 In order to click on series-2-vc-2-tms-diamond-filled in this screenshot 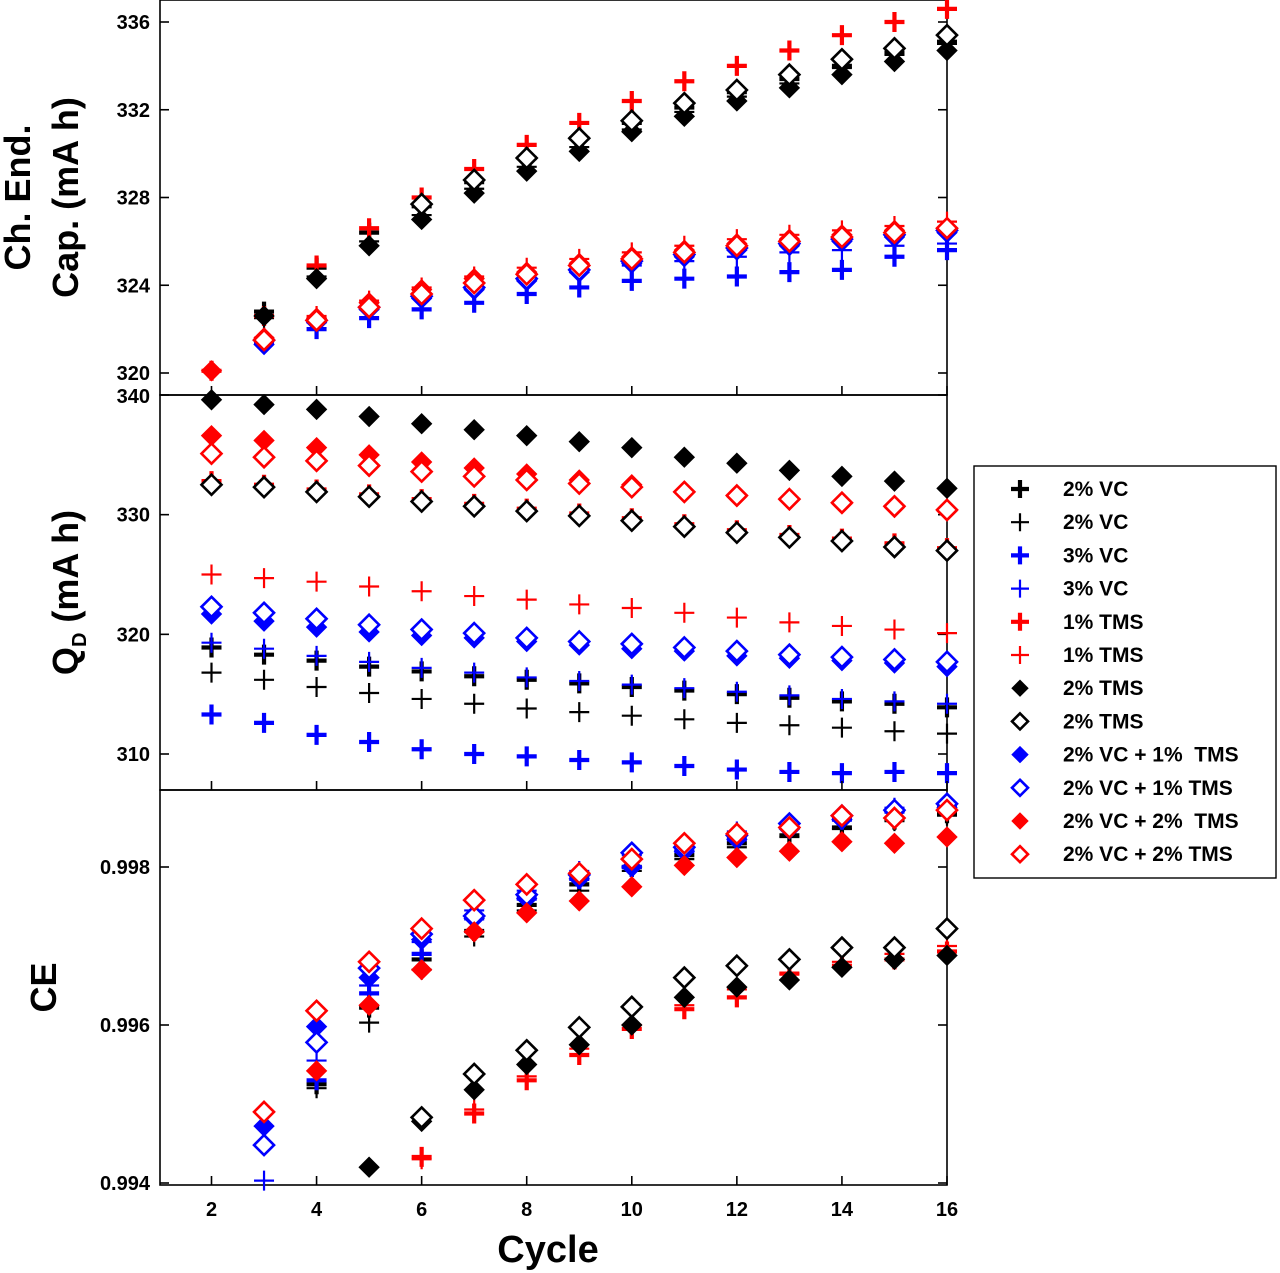, I will do `click(631, 954)`.